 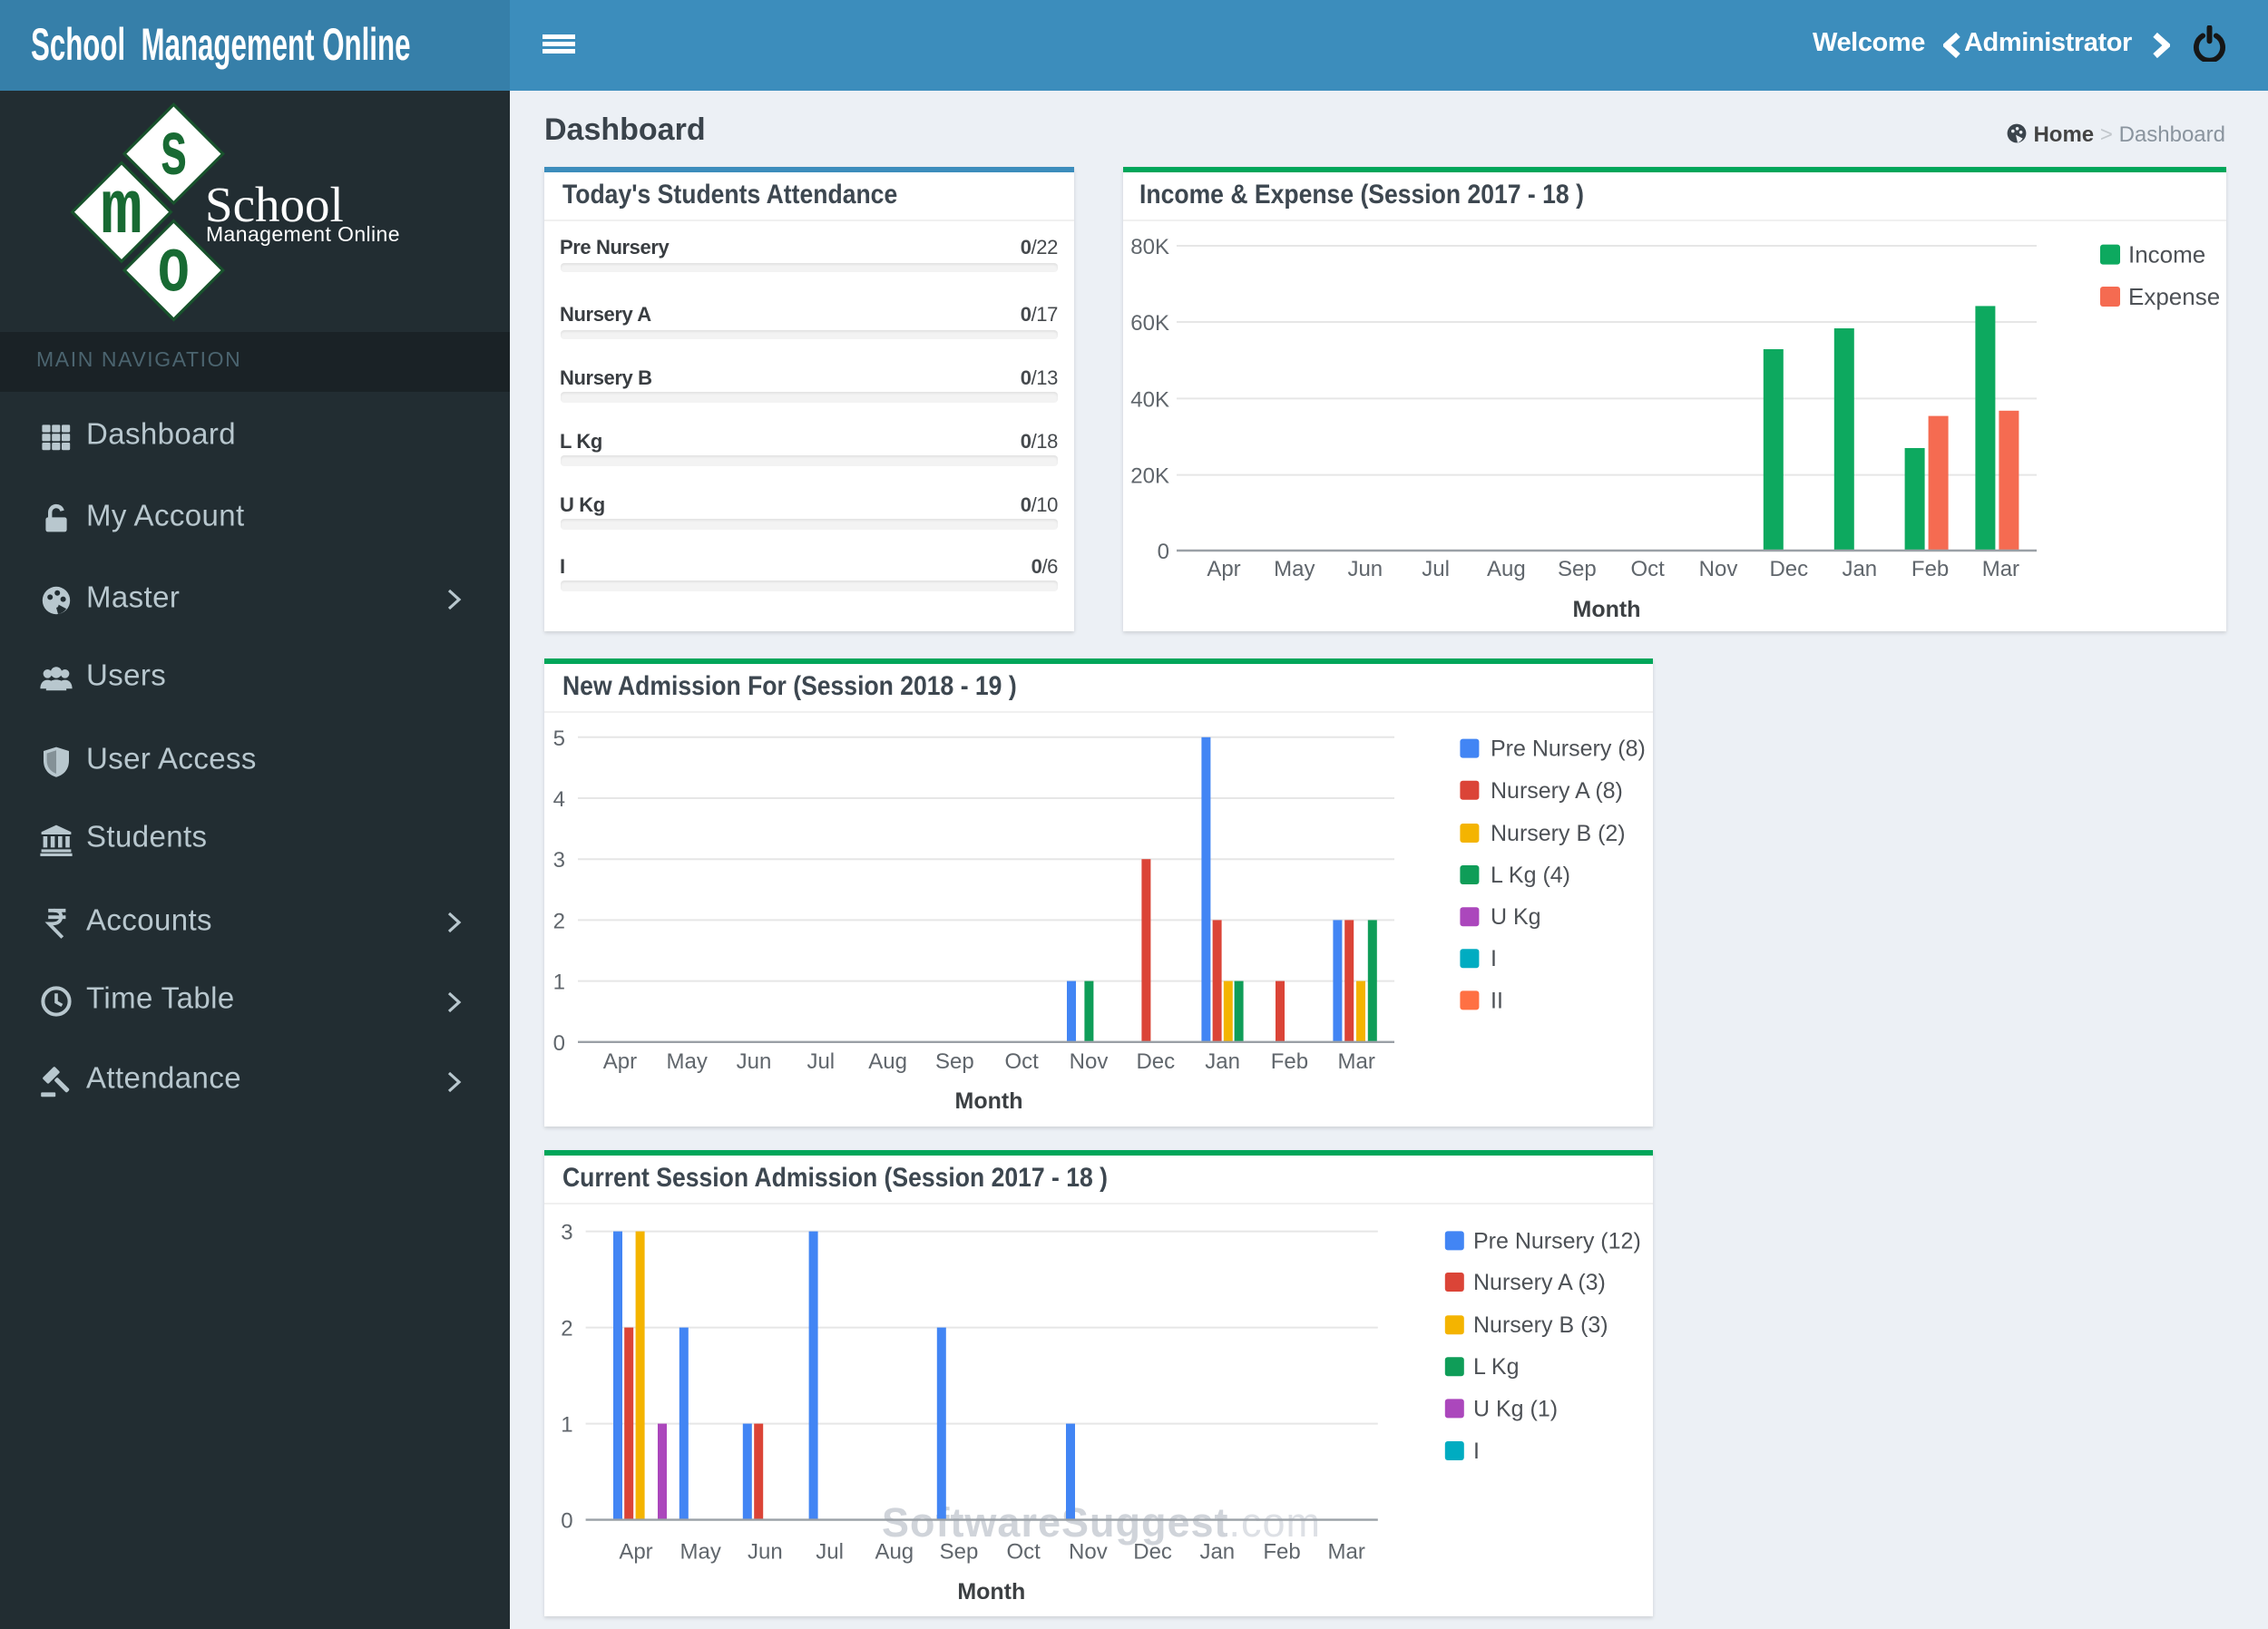 I want to click on svg-text: Pre Nursery (8), so click(x=1569, y=749).